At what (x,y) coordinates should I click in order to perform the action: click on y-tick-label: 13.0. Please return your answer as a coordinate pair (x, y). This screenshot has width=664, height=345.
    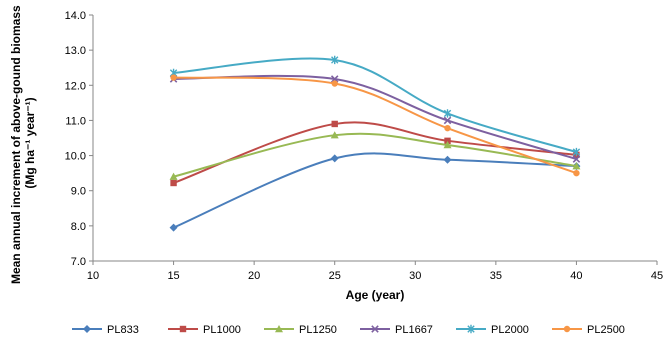
    Looking at the image, I should click on (75, 51).